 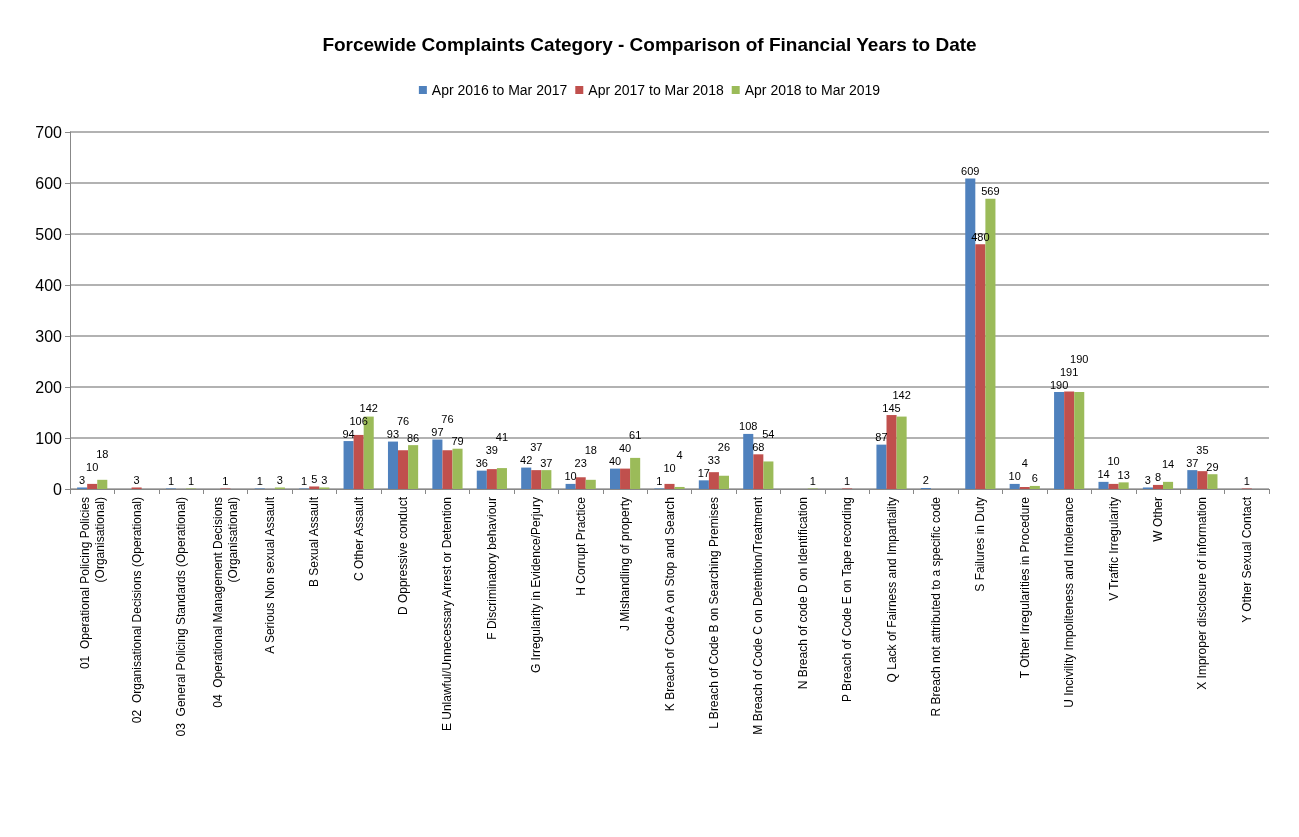 What do you see at coordinates (491, 568) in the screenshot?
I see `x-tick-label: F Discriminatory behaviour` at bounding box center [491, 568].